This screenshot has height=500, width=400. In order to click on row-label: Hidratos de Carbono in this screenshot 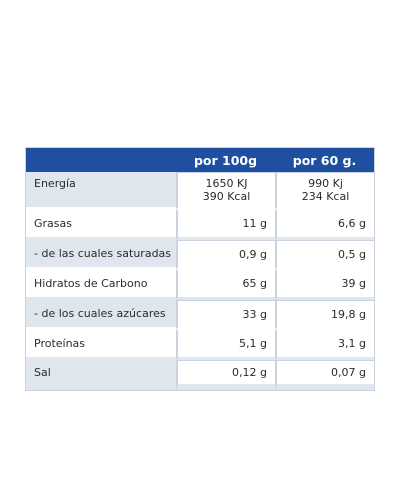, I will do `click(101, 285)`.